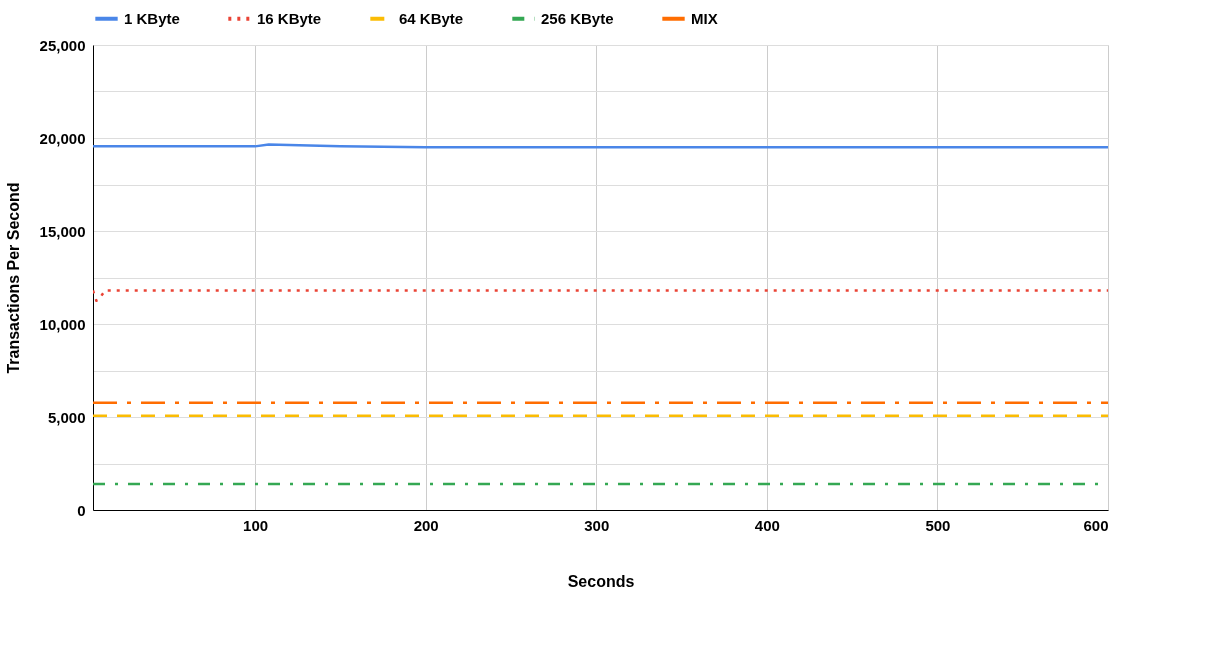 The height and width of the screenshot is (667, 1211). Describe the element at coordinates (13, 278) in the screenshot. I see `y-axis-title: Transactions Per Second` at that location.